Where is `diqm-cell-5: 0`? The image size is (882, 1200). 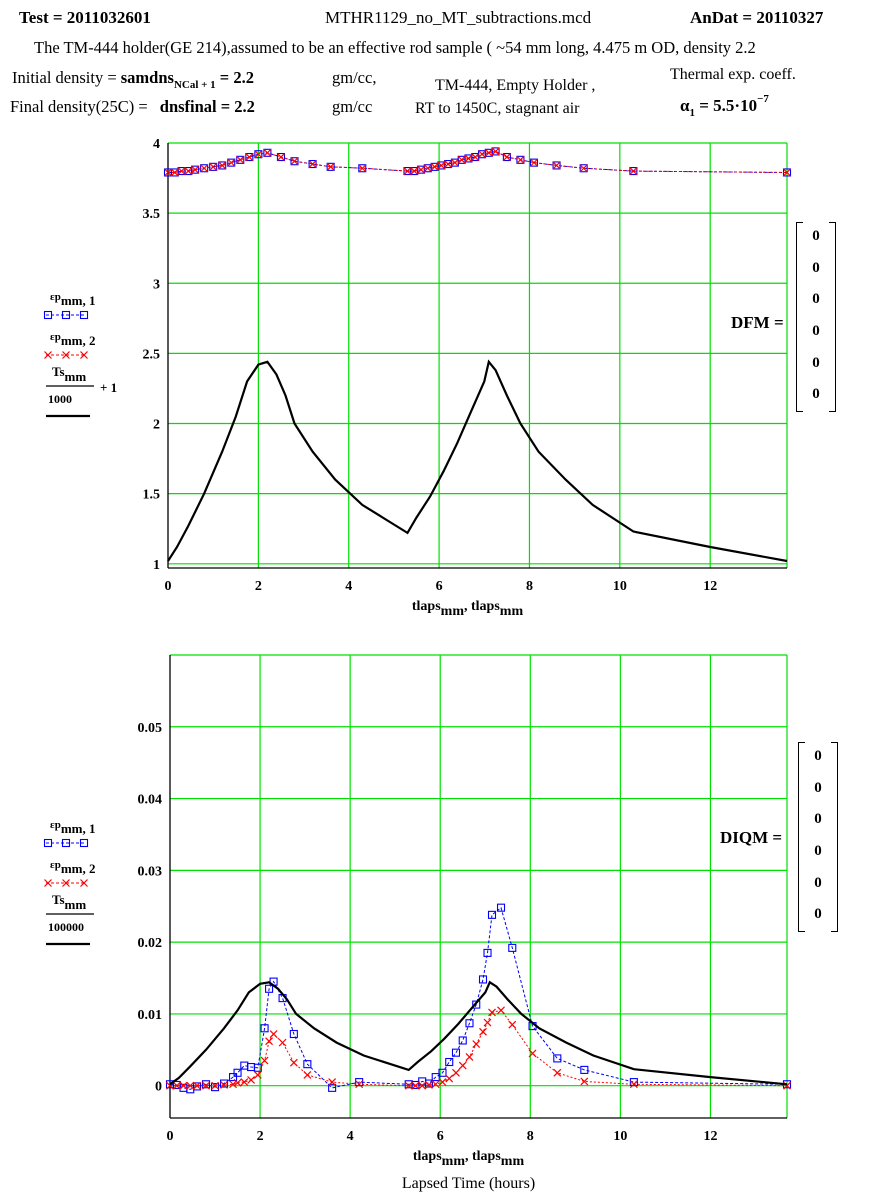 diqm-cell-5: 0 is located at coordinates (818, 914).